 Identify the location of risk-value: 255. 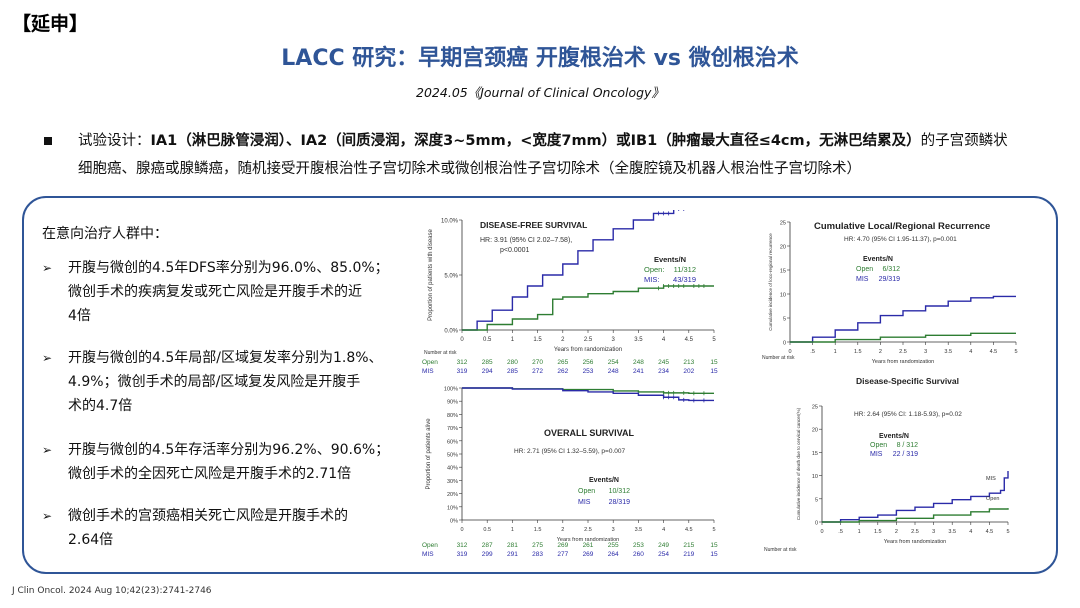
(613, 545).